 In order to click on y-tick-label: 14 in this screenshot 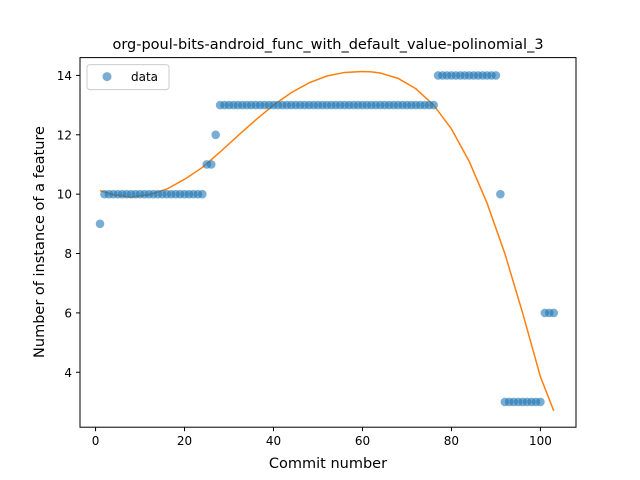, I will do `click(64, 76)`.